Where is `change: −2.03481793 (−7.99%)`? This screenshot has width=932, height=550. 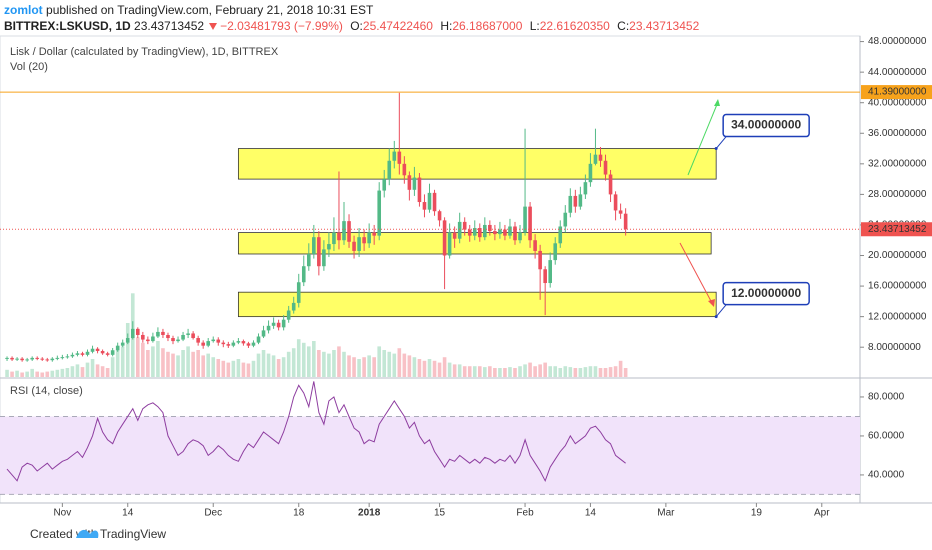 change: −2.03481793 (−7.99%) is located at coordinates (281, 26).